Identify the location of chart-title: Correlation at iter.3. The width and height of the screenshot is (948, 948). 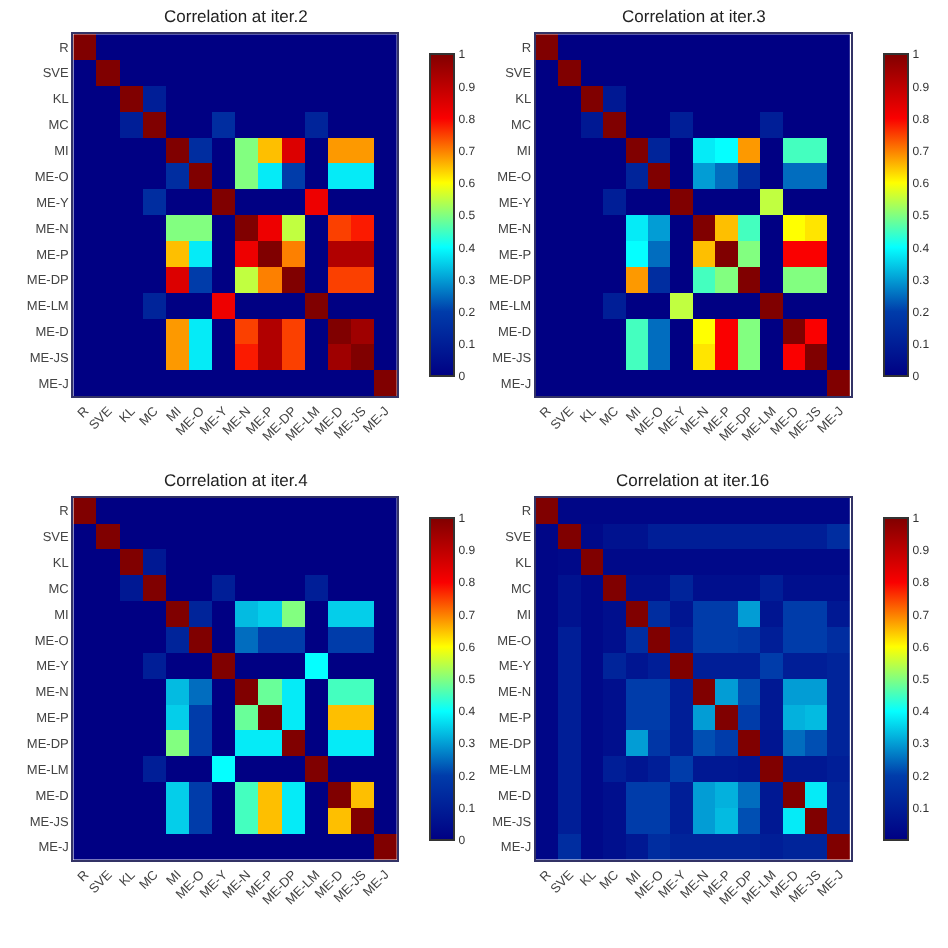
(694, 16).